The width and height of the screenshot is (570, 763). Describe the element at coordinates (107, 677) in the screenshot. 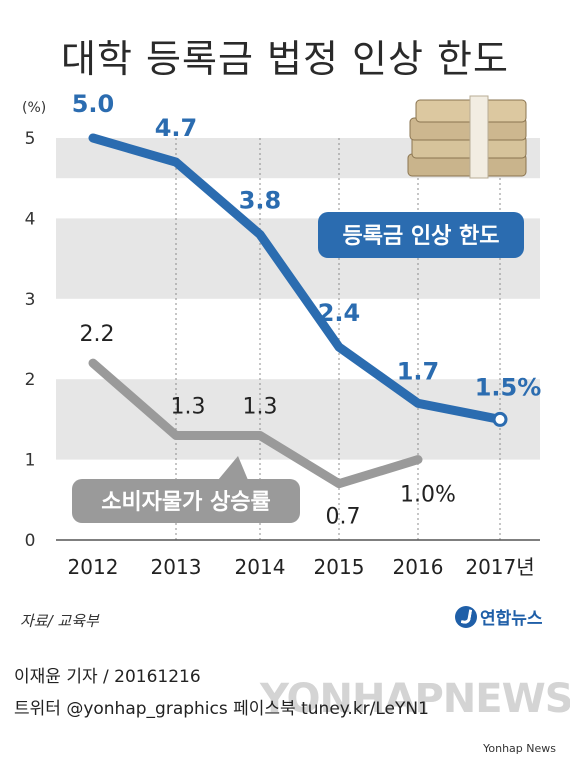

I see `reporter-credit: 이재윤 기자 / 20161216` at that location.